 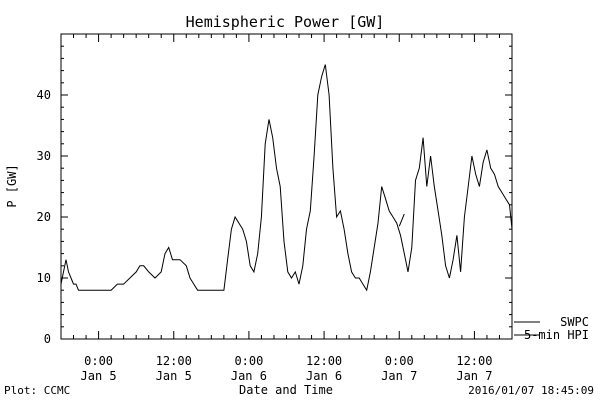 What do you see at coordinates (12, 185) in the screenshot?
I see `y-axis-label: P [GW]` at bounding box center [12, 185].